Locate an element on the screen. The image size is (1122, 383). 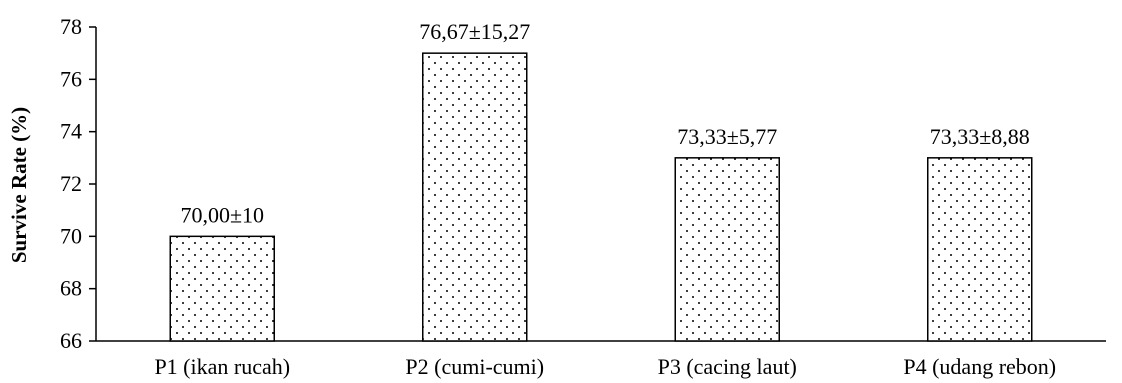
data-label: 70,00±10 is located at coordinates (222, 214).